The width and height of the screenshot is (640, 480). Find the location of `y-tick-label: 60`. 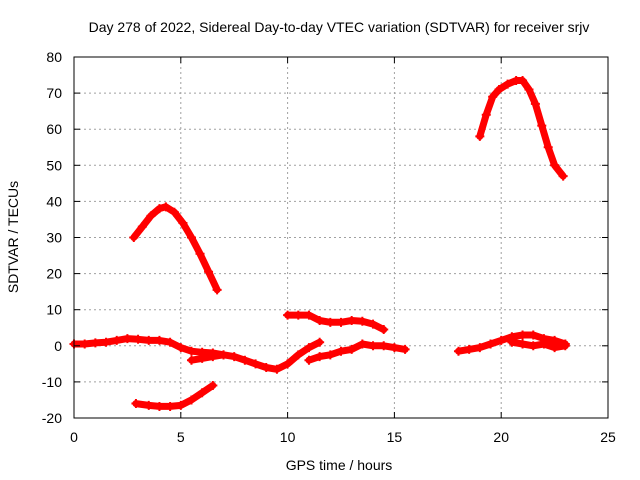

y-tick-label: 60 is located at coordinates (54, 129).